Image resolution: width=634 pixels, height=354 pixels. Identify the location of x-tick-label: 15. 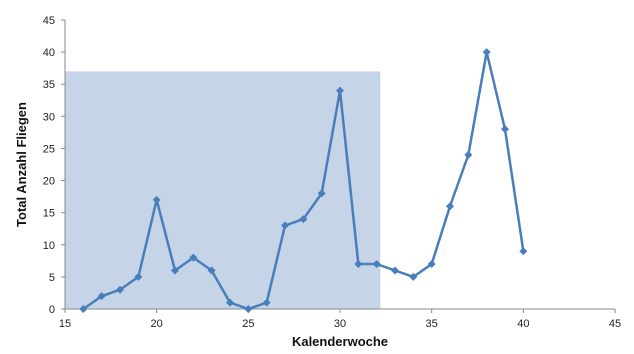
(65, 324).